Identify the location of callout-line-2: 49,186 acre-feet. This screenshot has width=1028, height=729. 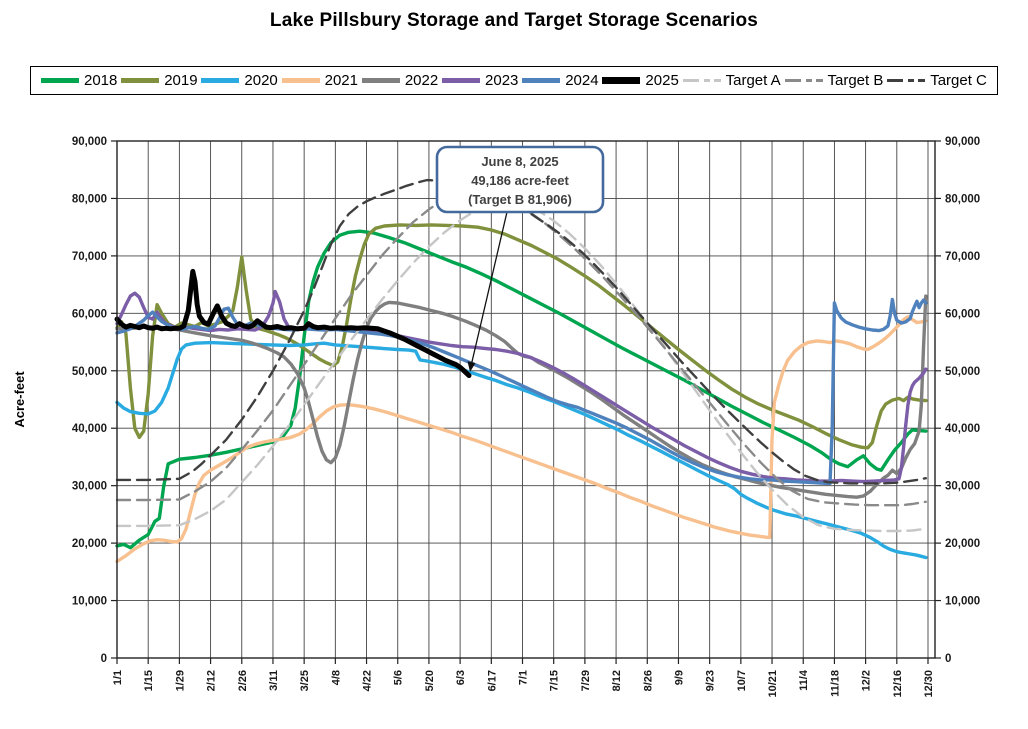
(520, 180).